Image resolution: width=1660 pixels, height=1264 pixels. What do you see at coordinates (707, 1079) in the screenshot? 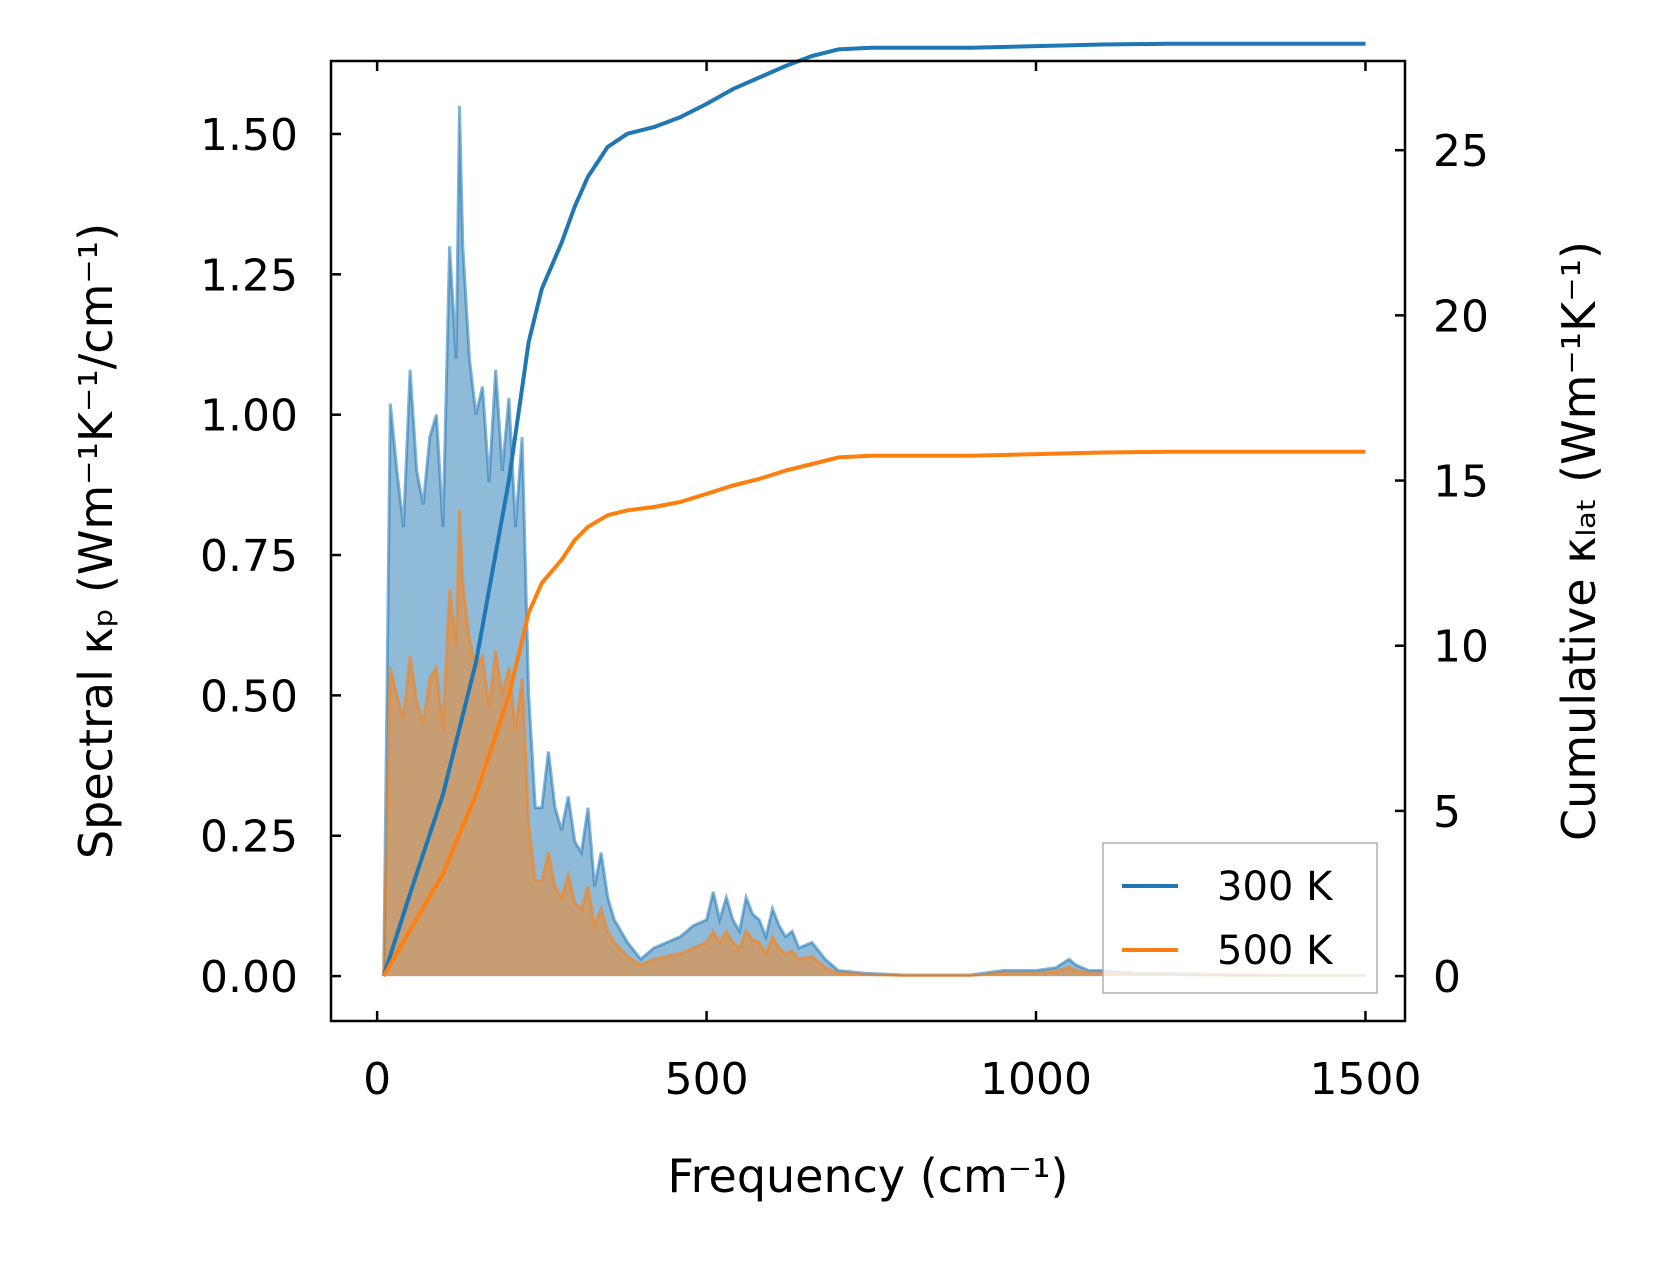
I see `x-tick-label: 500` at bounding box center [707, 1079].